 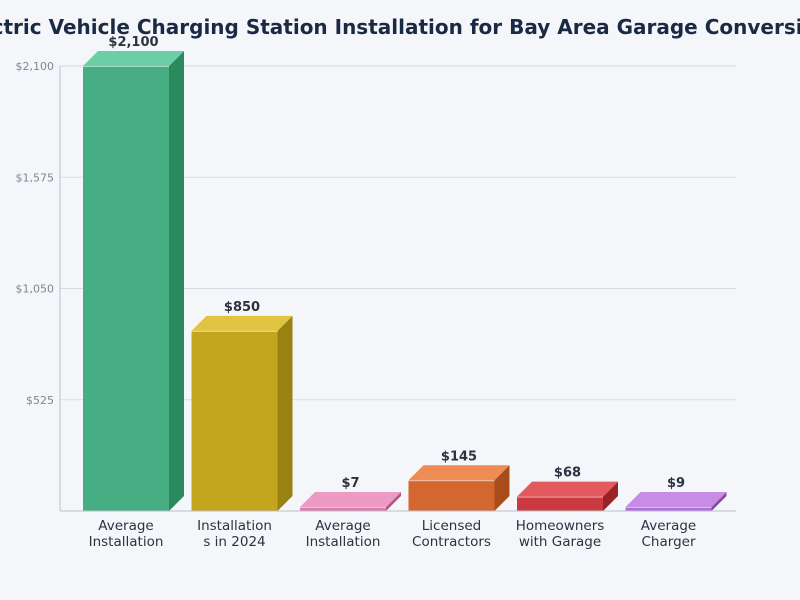 I want to click on y-tick-label: $525, so click(x=40, y=400).